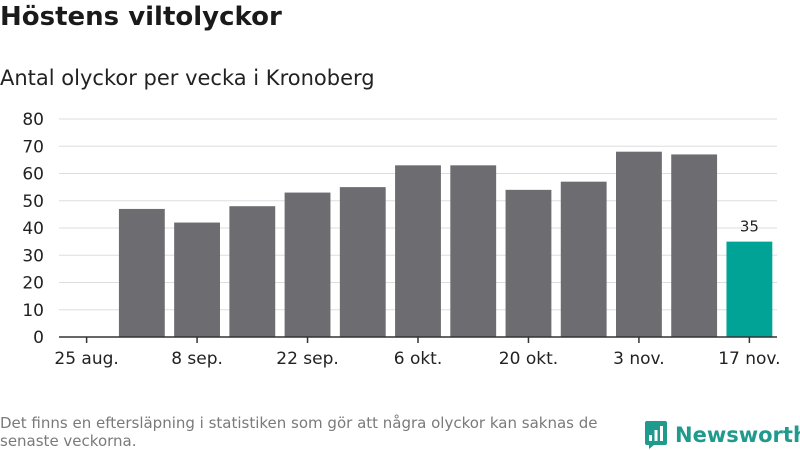  What do you see at coordinates (33, 256) in the screenshot?
I see `y-tick-label: 30` at bounding box center [33, 256].